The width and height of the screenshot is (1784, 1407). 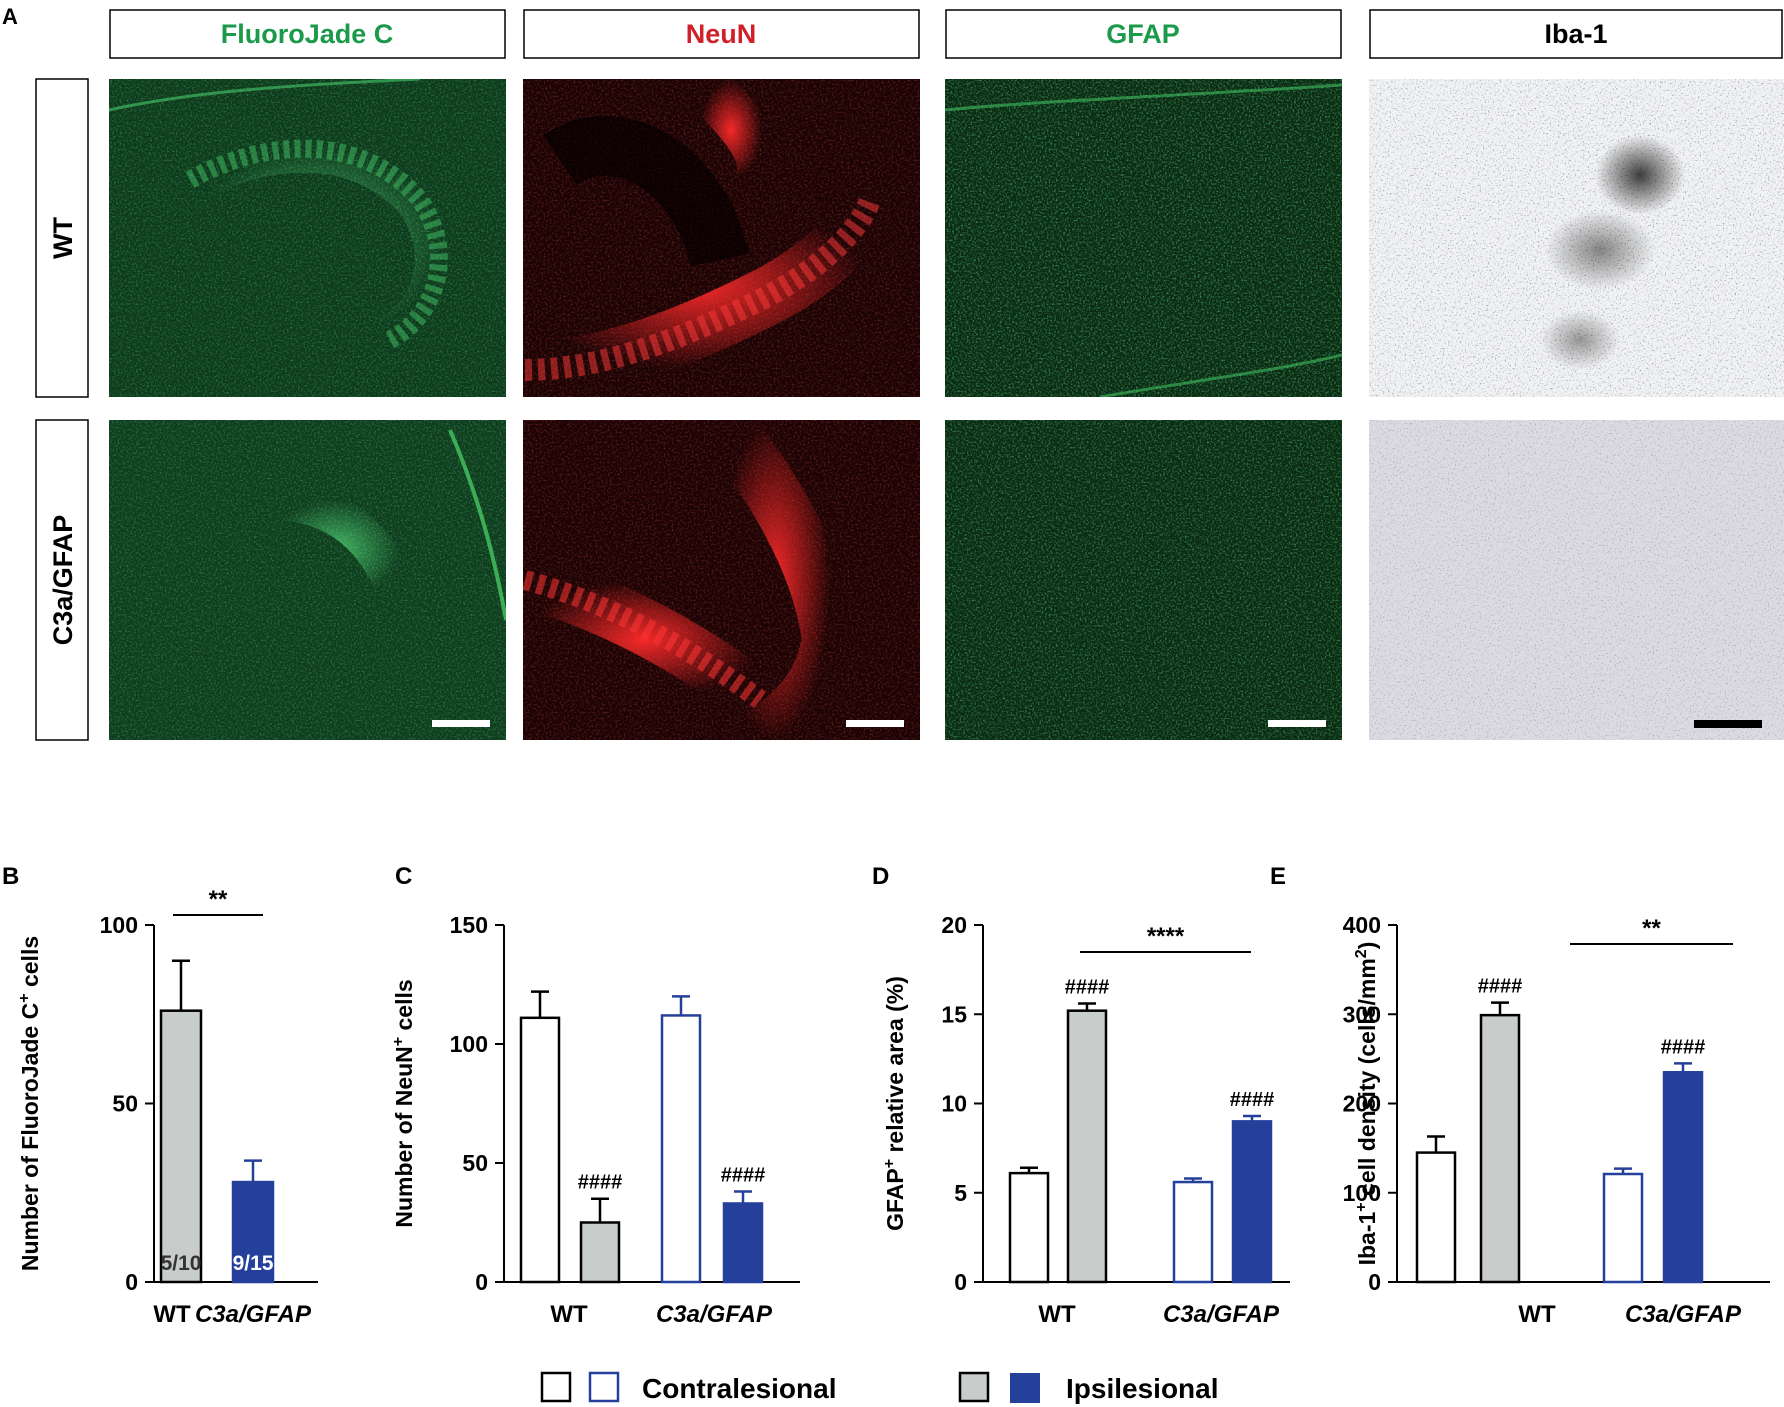 What do you see at coordinates (1362, 1014) in the screenshot?
I see `y-tick-label: 300` at bounding box center [1362, 1014].